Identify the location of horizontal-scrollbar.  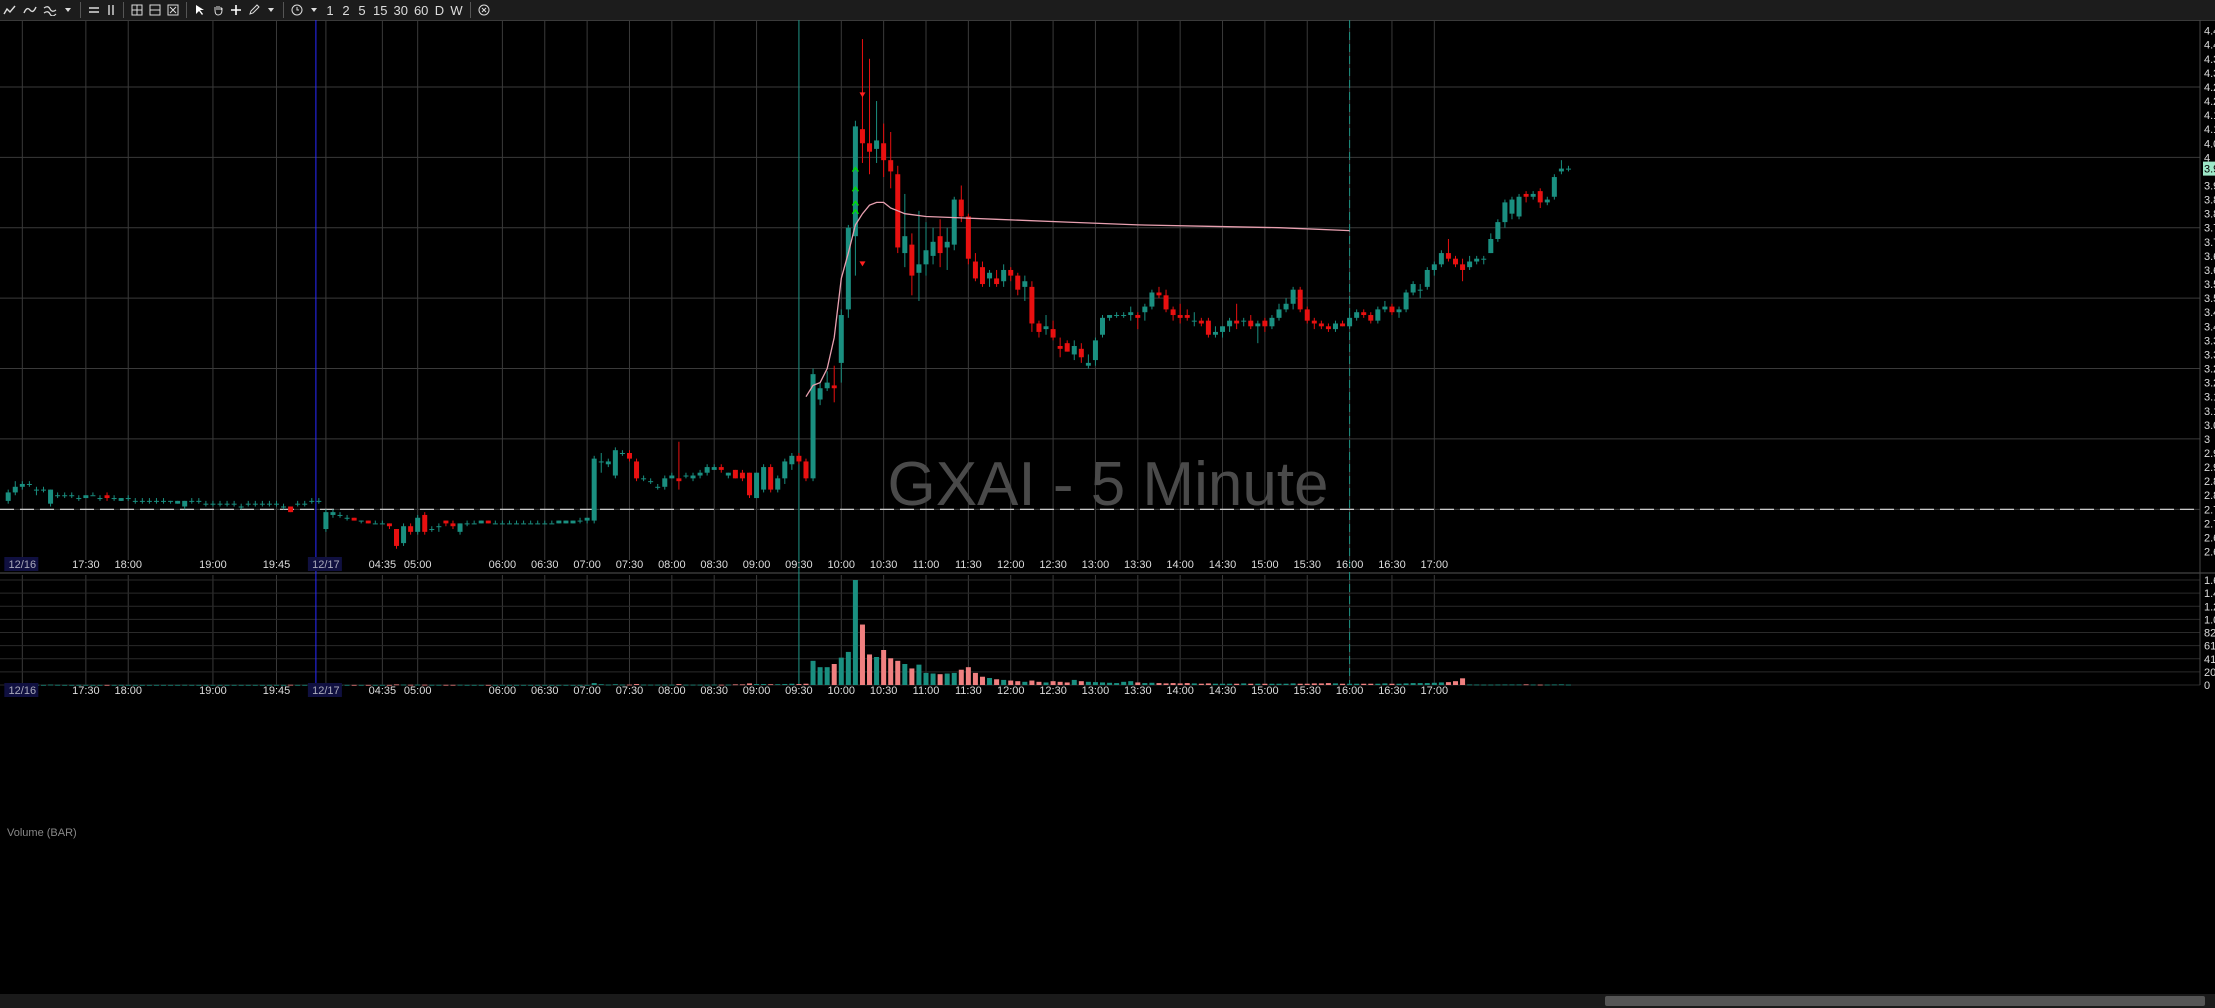
(1107, 1001).